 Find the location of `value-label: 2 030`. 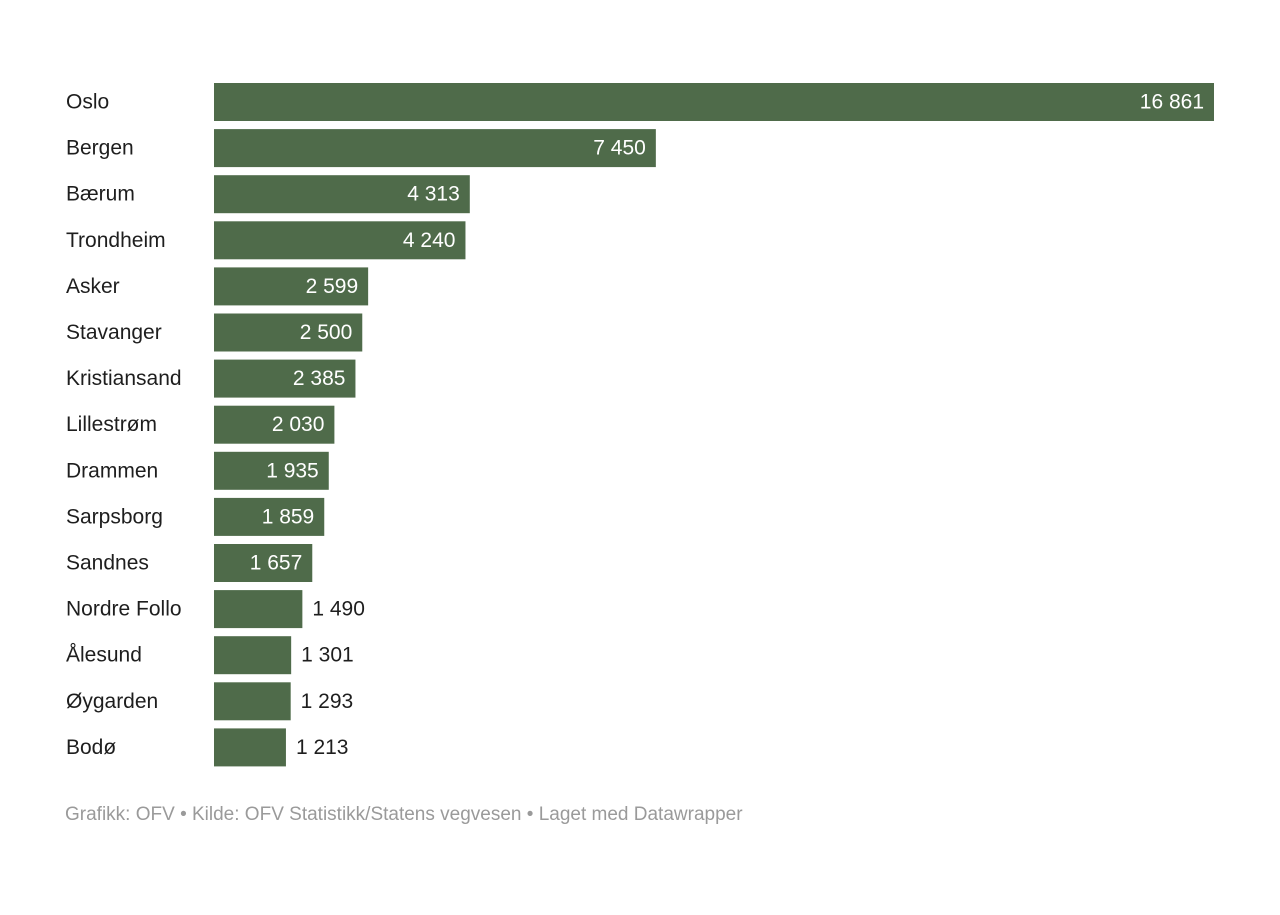

value-label: 2 030 is located at coordinates (298, 424).